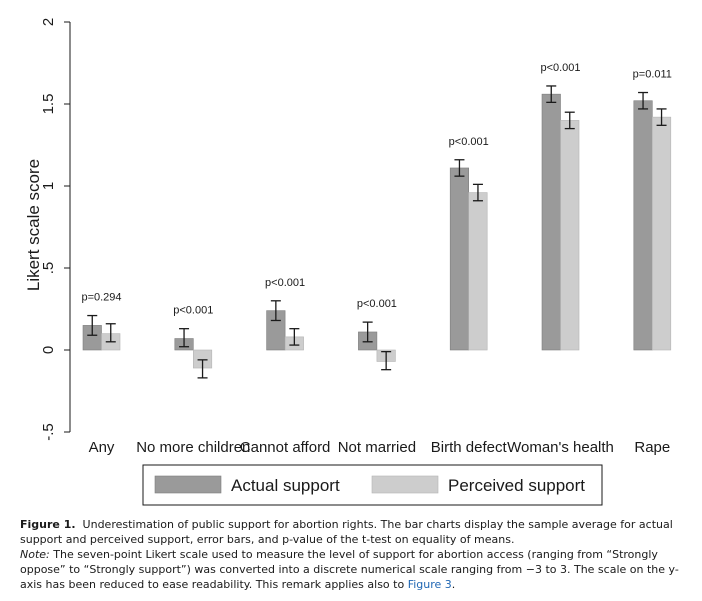  What do you see at coordinates (459, 259) in the screenshot?
I see `bar-actual-support-birth-defect` at bounding box center [459, 259].